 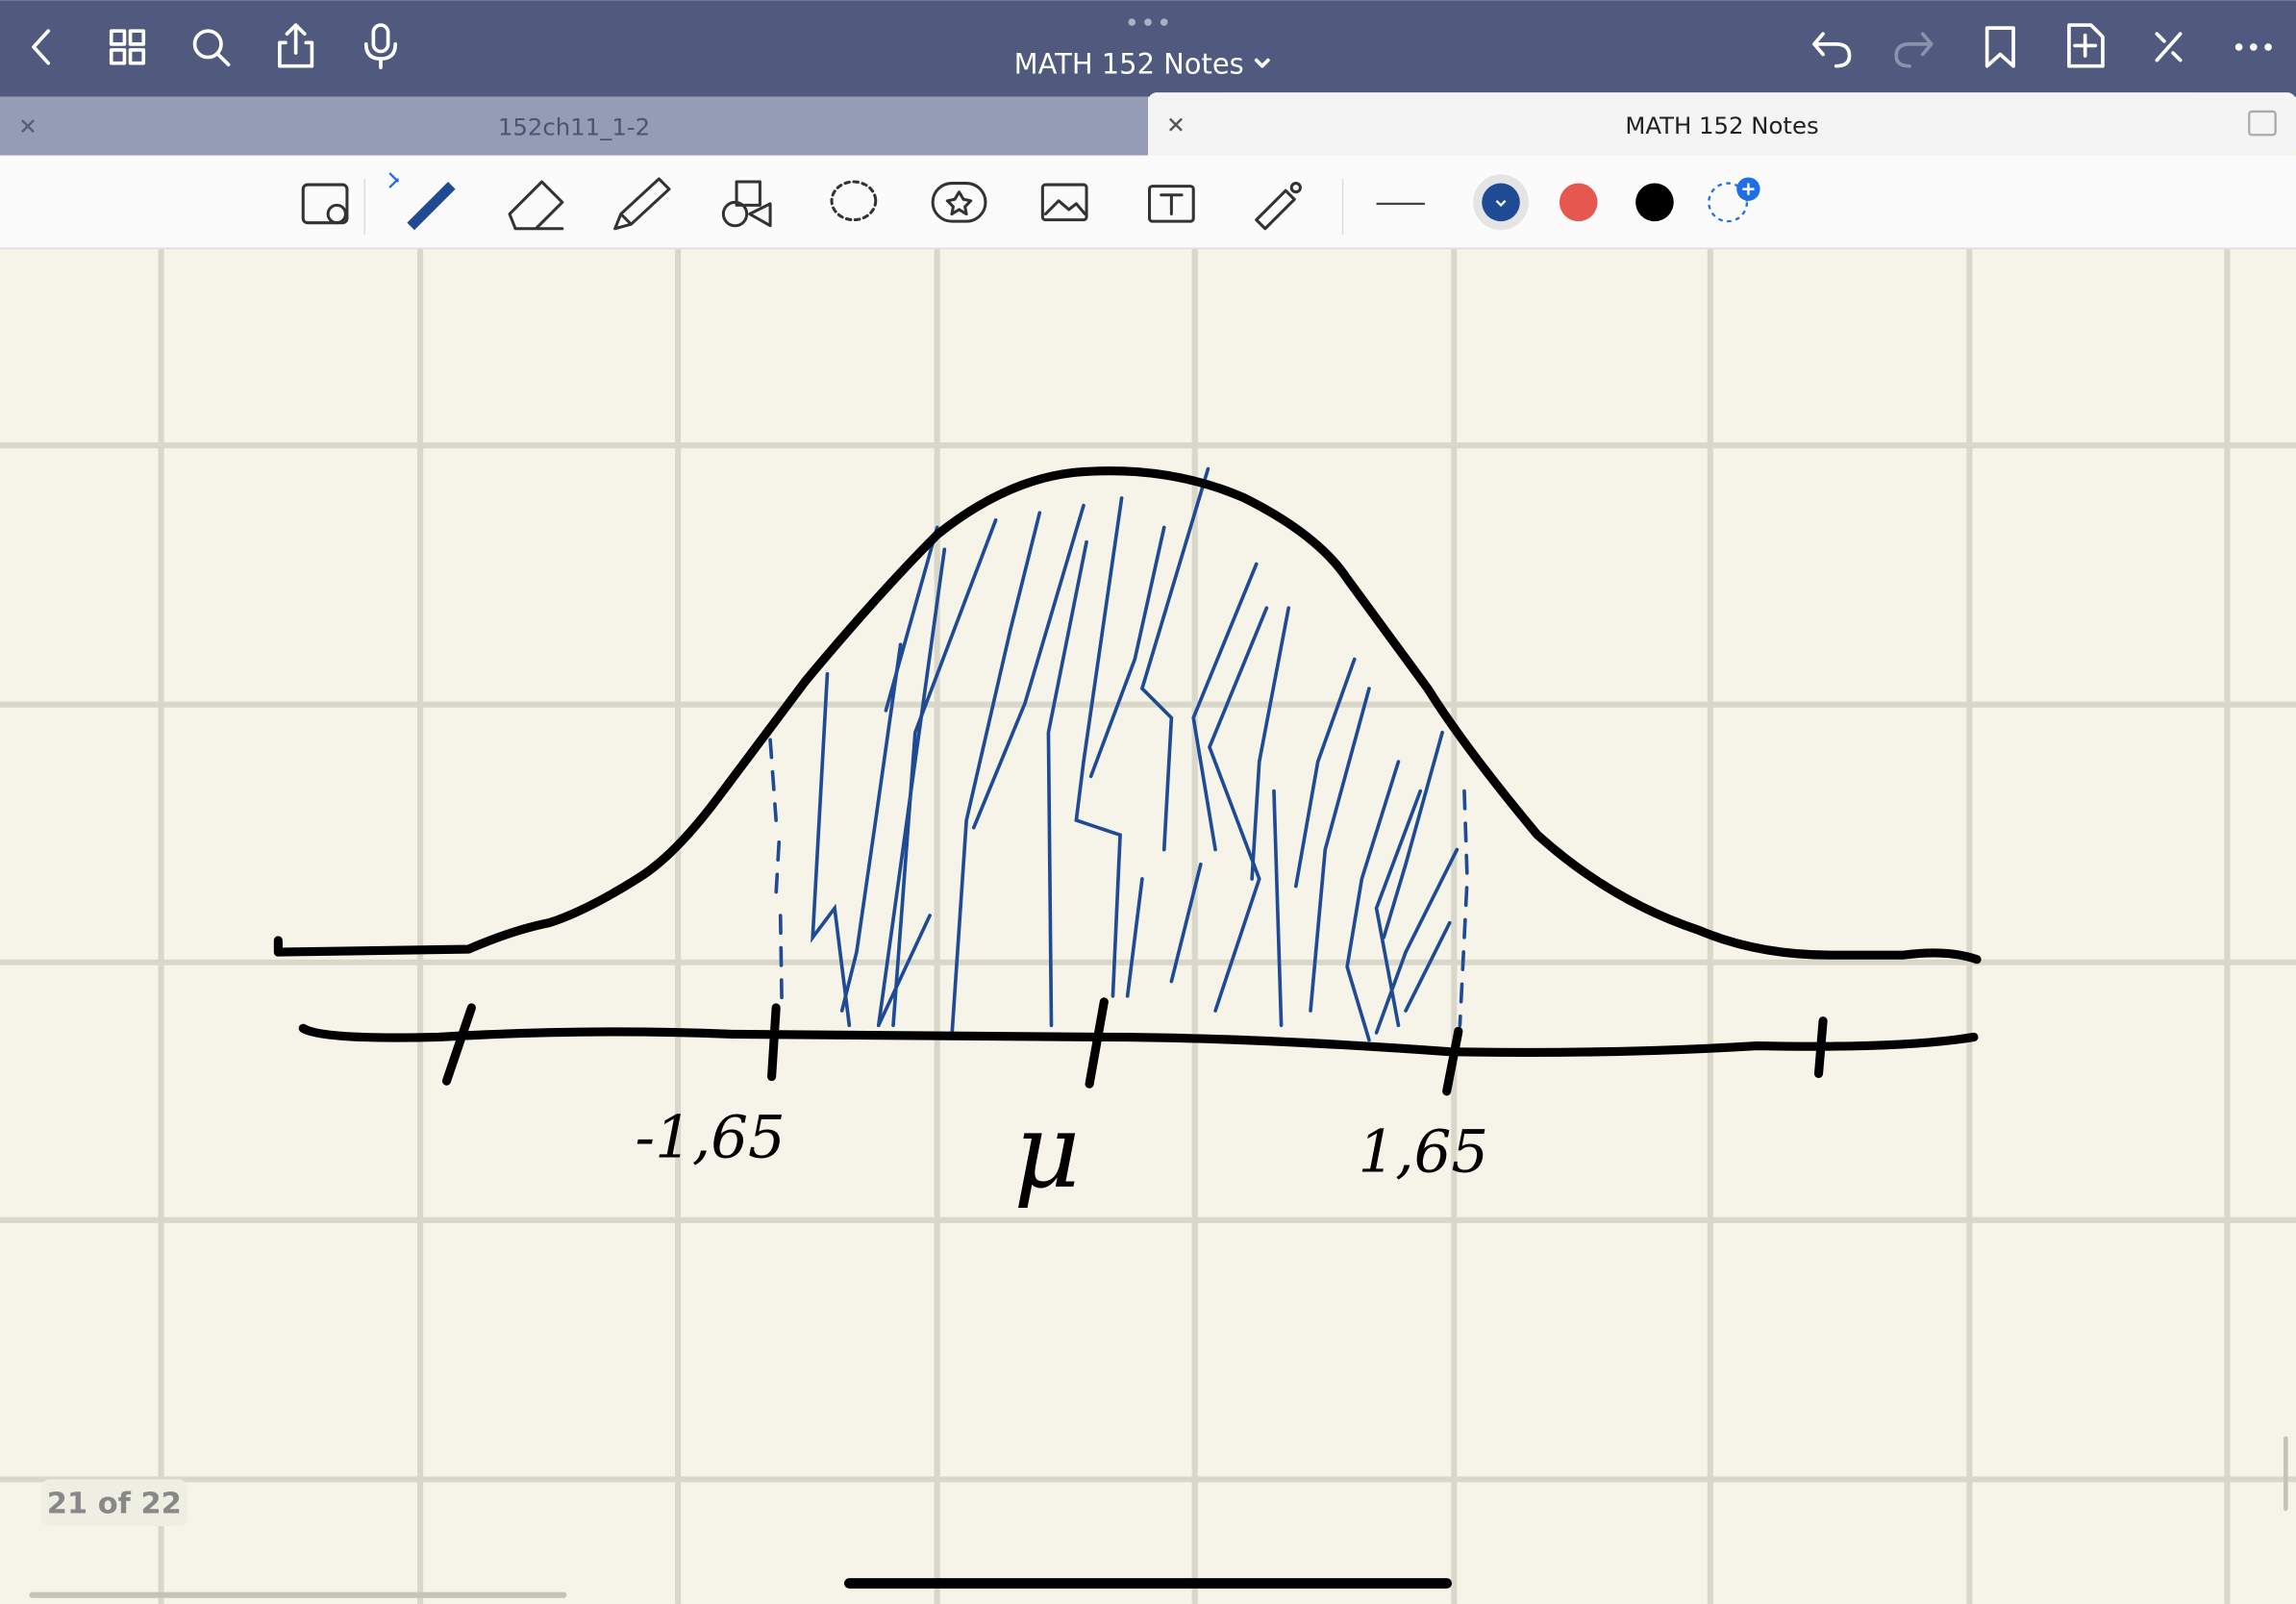 What do you see at coordinates (1999, 47) in the screenshot?
I see `bookmark-button` at bounding box center [1999, 47].